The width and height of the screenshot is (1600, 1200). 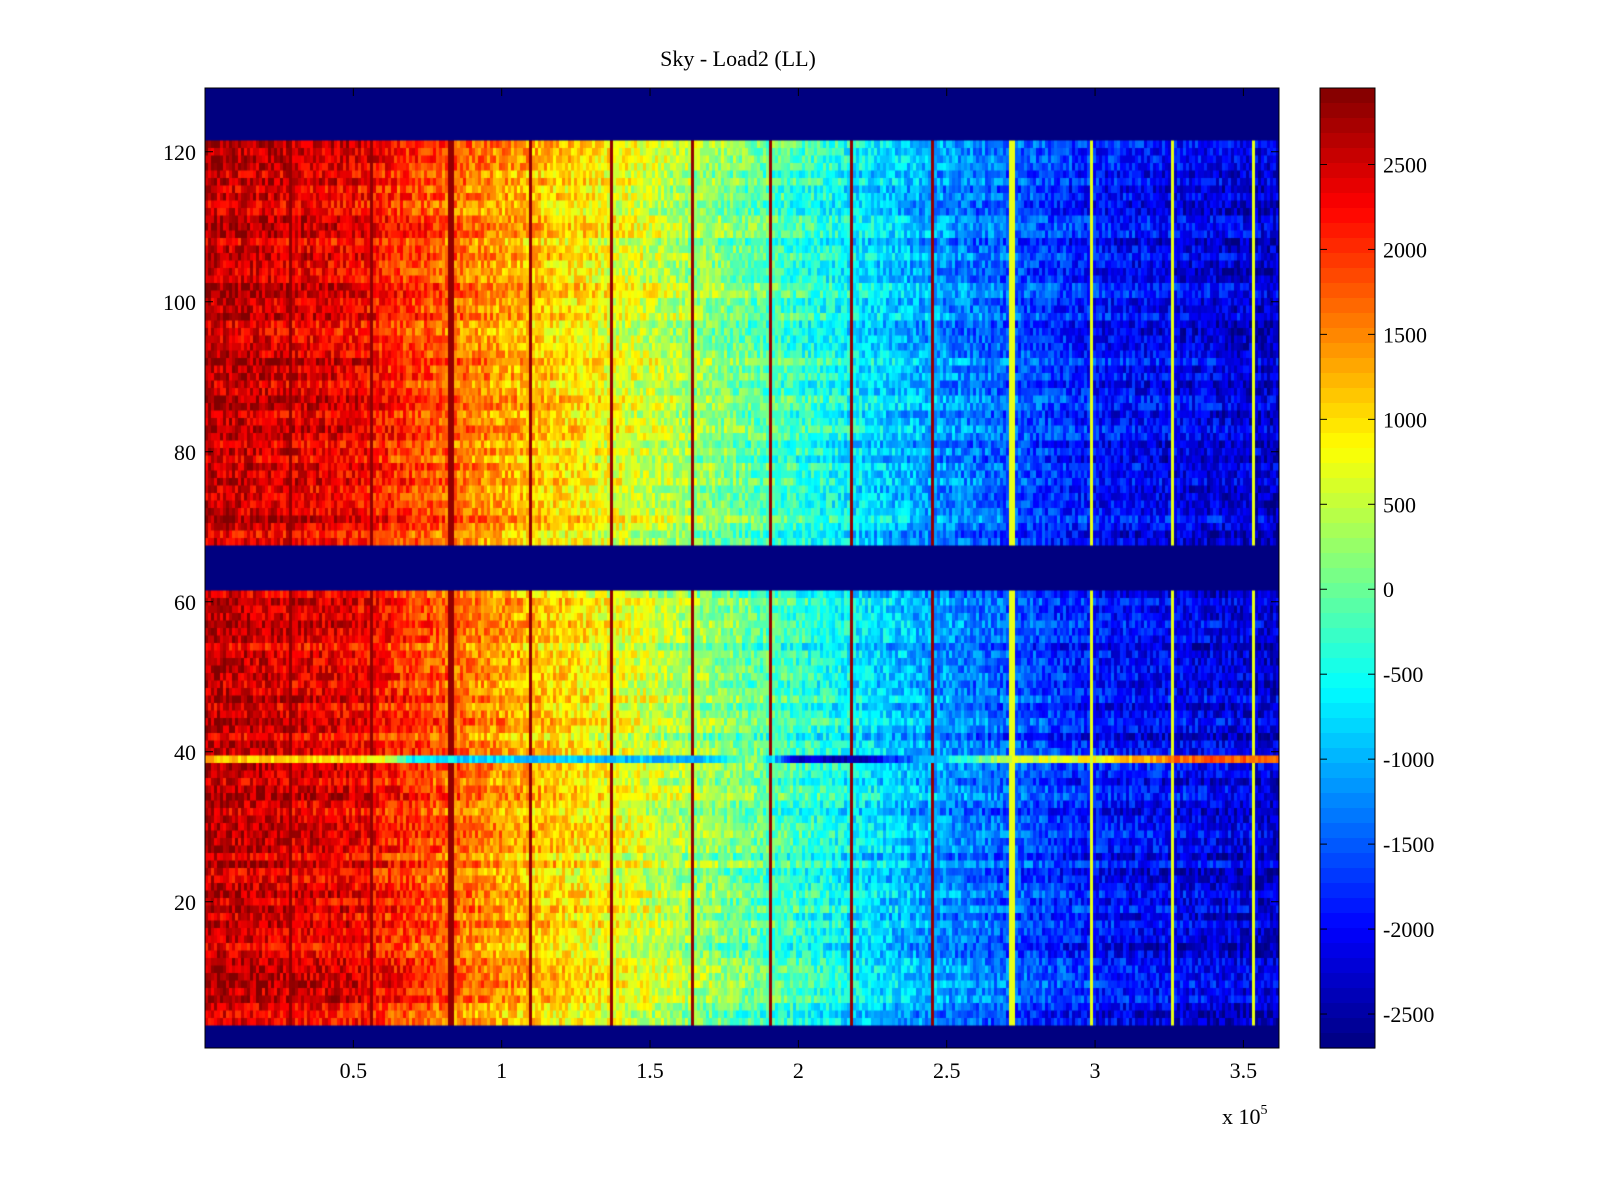 I want to click on colorbar-tick-label: 2500, so click(x=1405, y=164).